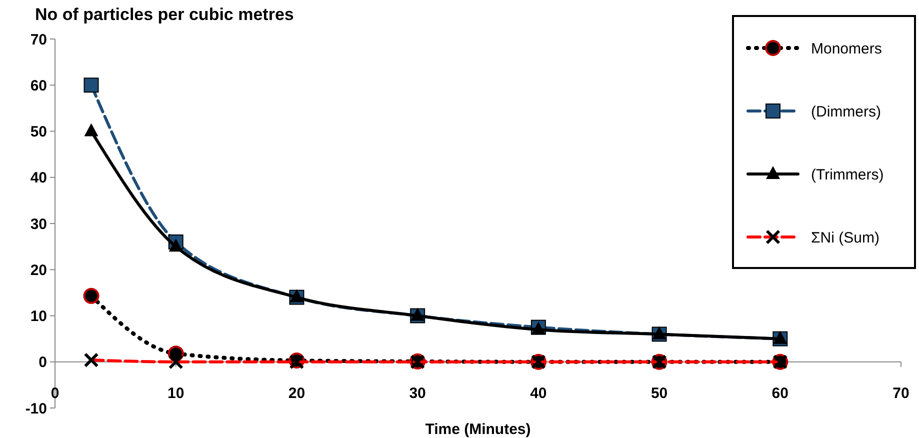  What do you see at coordinates (538, 393) in the screenshot?
I see `x-tick-label: 40` at bounding box center [538, 393].